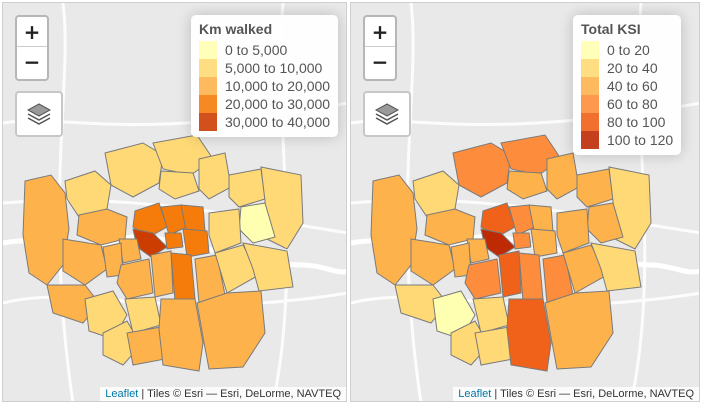  Describe the element at coordinates (632, 104) in the screenshot. I see `legend-label: 60 to 80` at that location.